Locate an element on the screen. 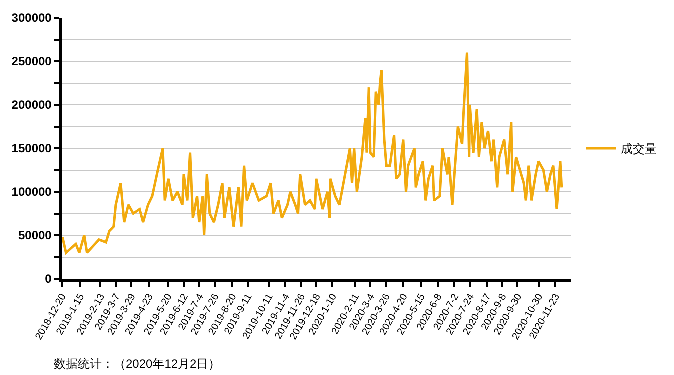 The image size is (674, 375). y-tick-label: 100000 is located at coordinates (32, 192).